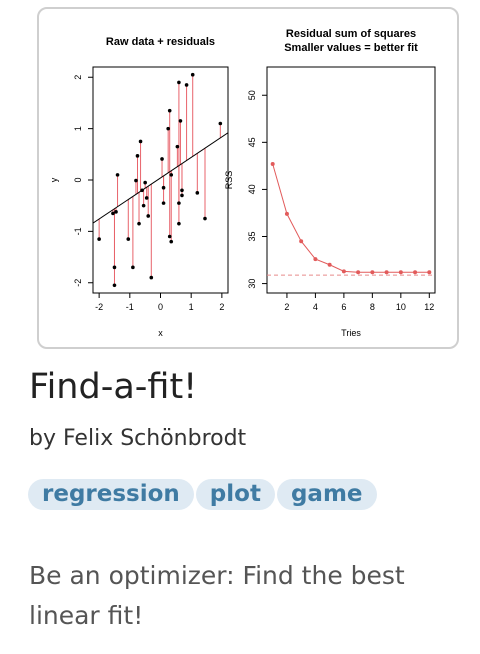 The image size is (480, 654). I want to click on y-tick-label: 1, so click(78, 128).